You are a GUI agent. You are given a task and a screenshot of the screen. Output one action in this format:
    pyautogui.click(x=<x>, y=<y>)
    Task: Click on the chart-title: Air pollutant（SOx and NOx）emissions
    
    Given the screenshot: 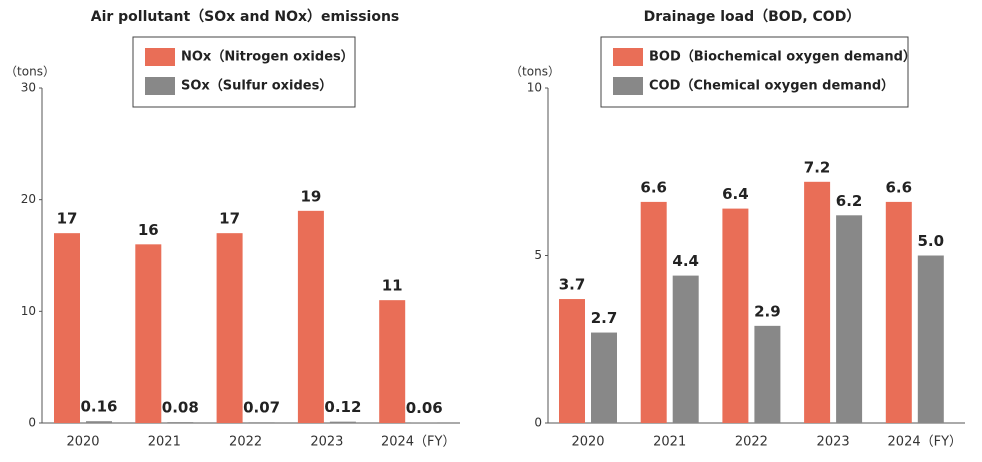 What is the action you would take?
    pyautogui.click(x=245, y=17)
    